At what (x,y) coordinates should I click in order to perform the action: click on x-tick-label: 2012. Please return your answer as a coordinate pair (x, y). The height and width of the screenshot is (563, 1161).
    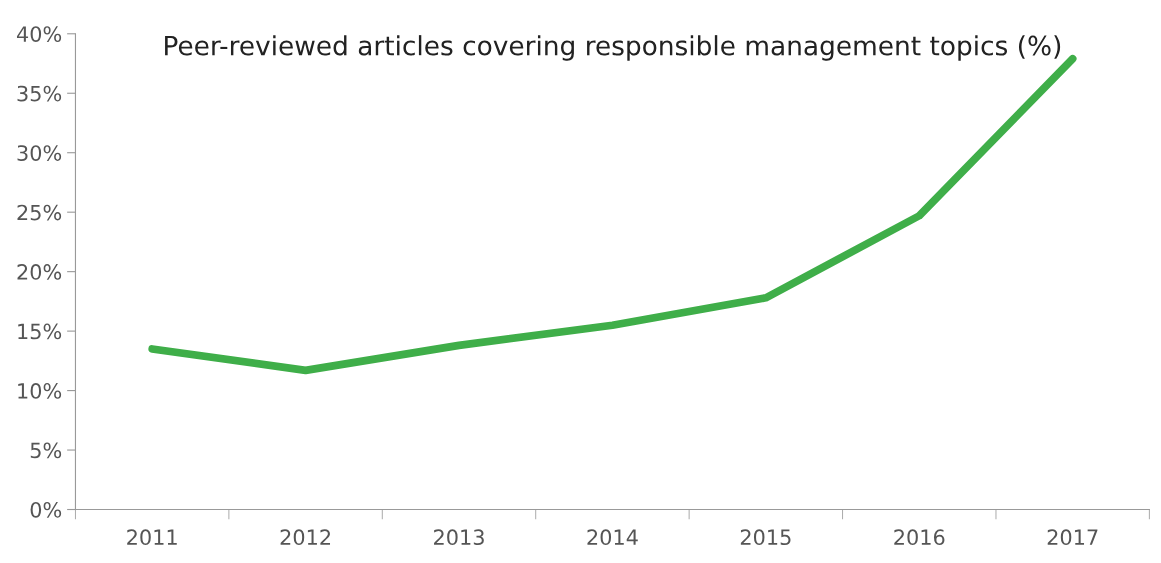
    Looking at the image, I should click on (305, 537).